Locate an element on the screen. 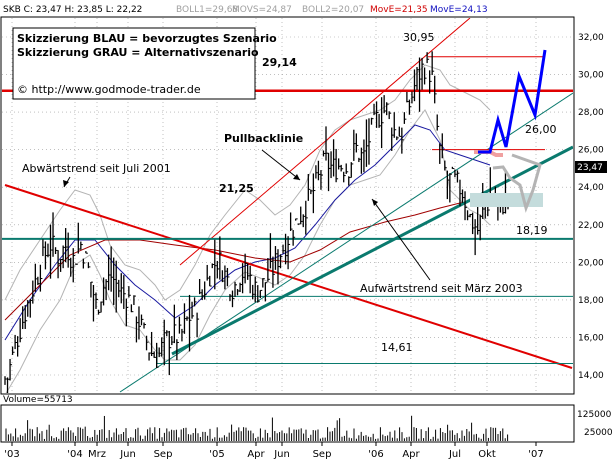 The width and height of the screenshot is (616, 461). legend-line-blue: Skizzierung BLAU = bevorzugtes Szenario is located at coordinates (147, 38).